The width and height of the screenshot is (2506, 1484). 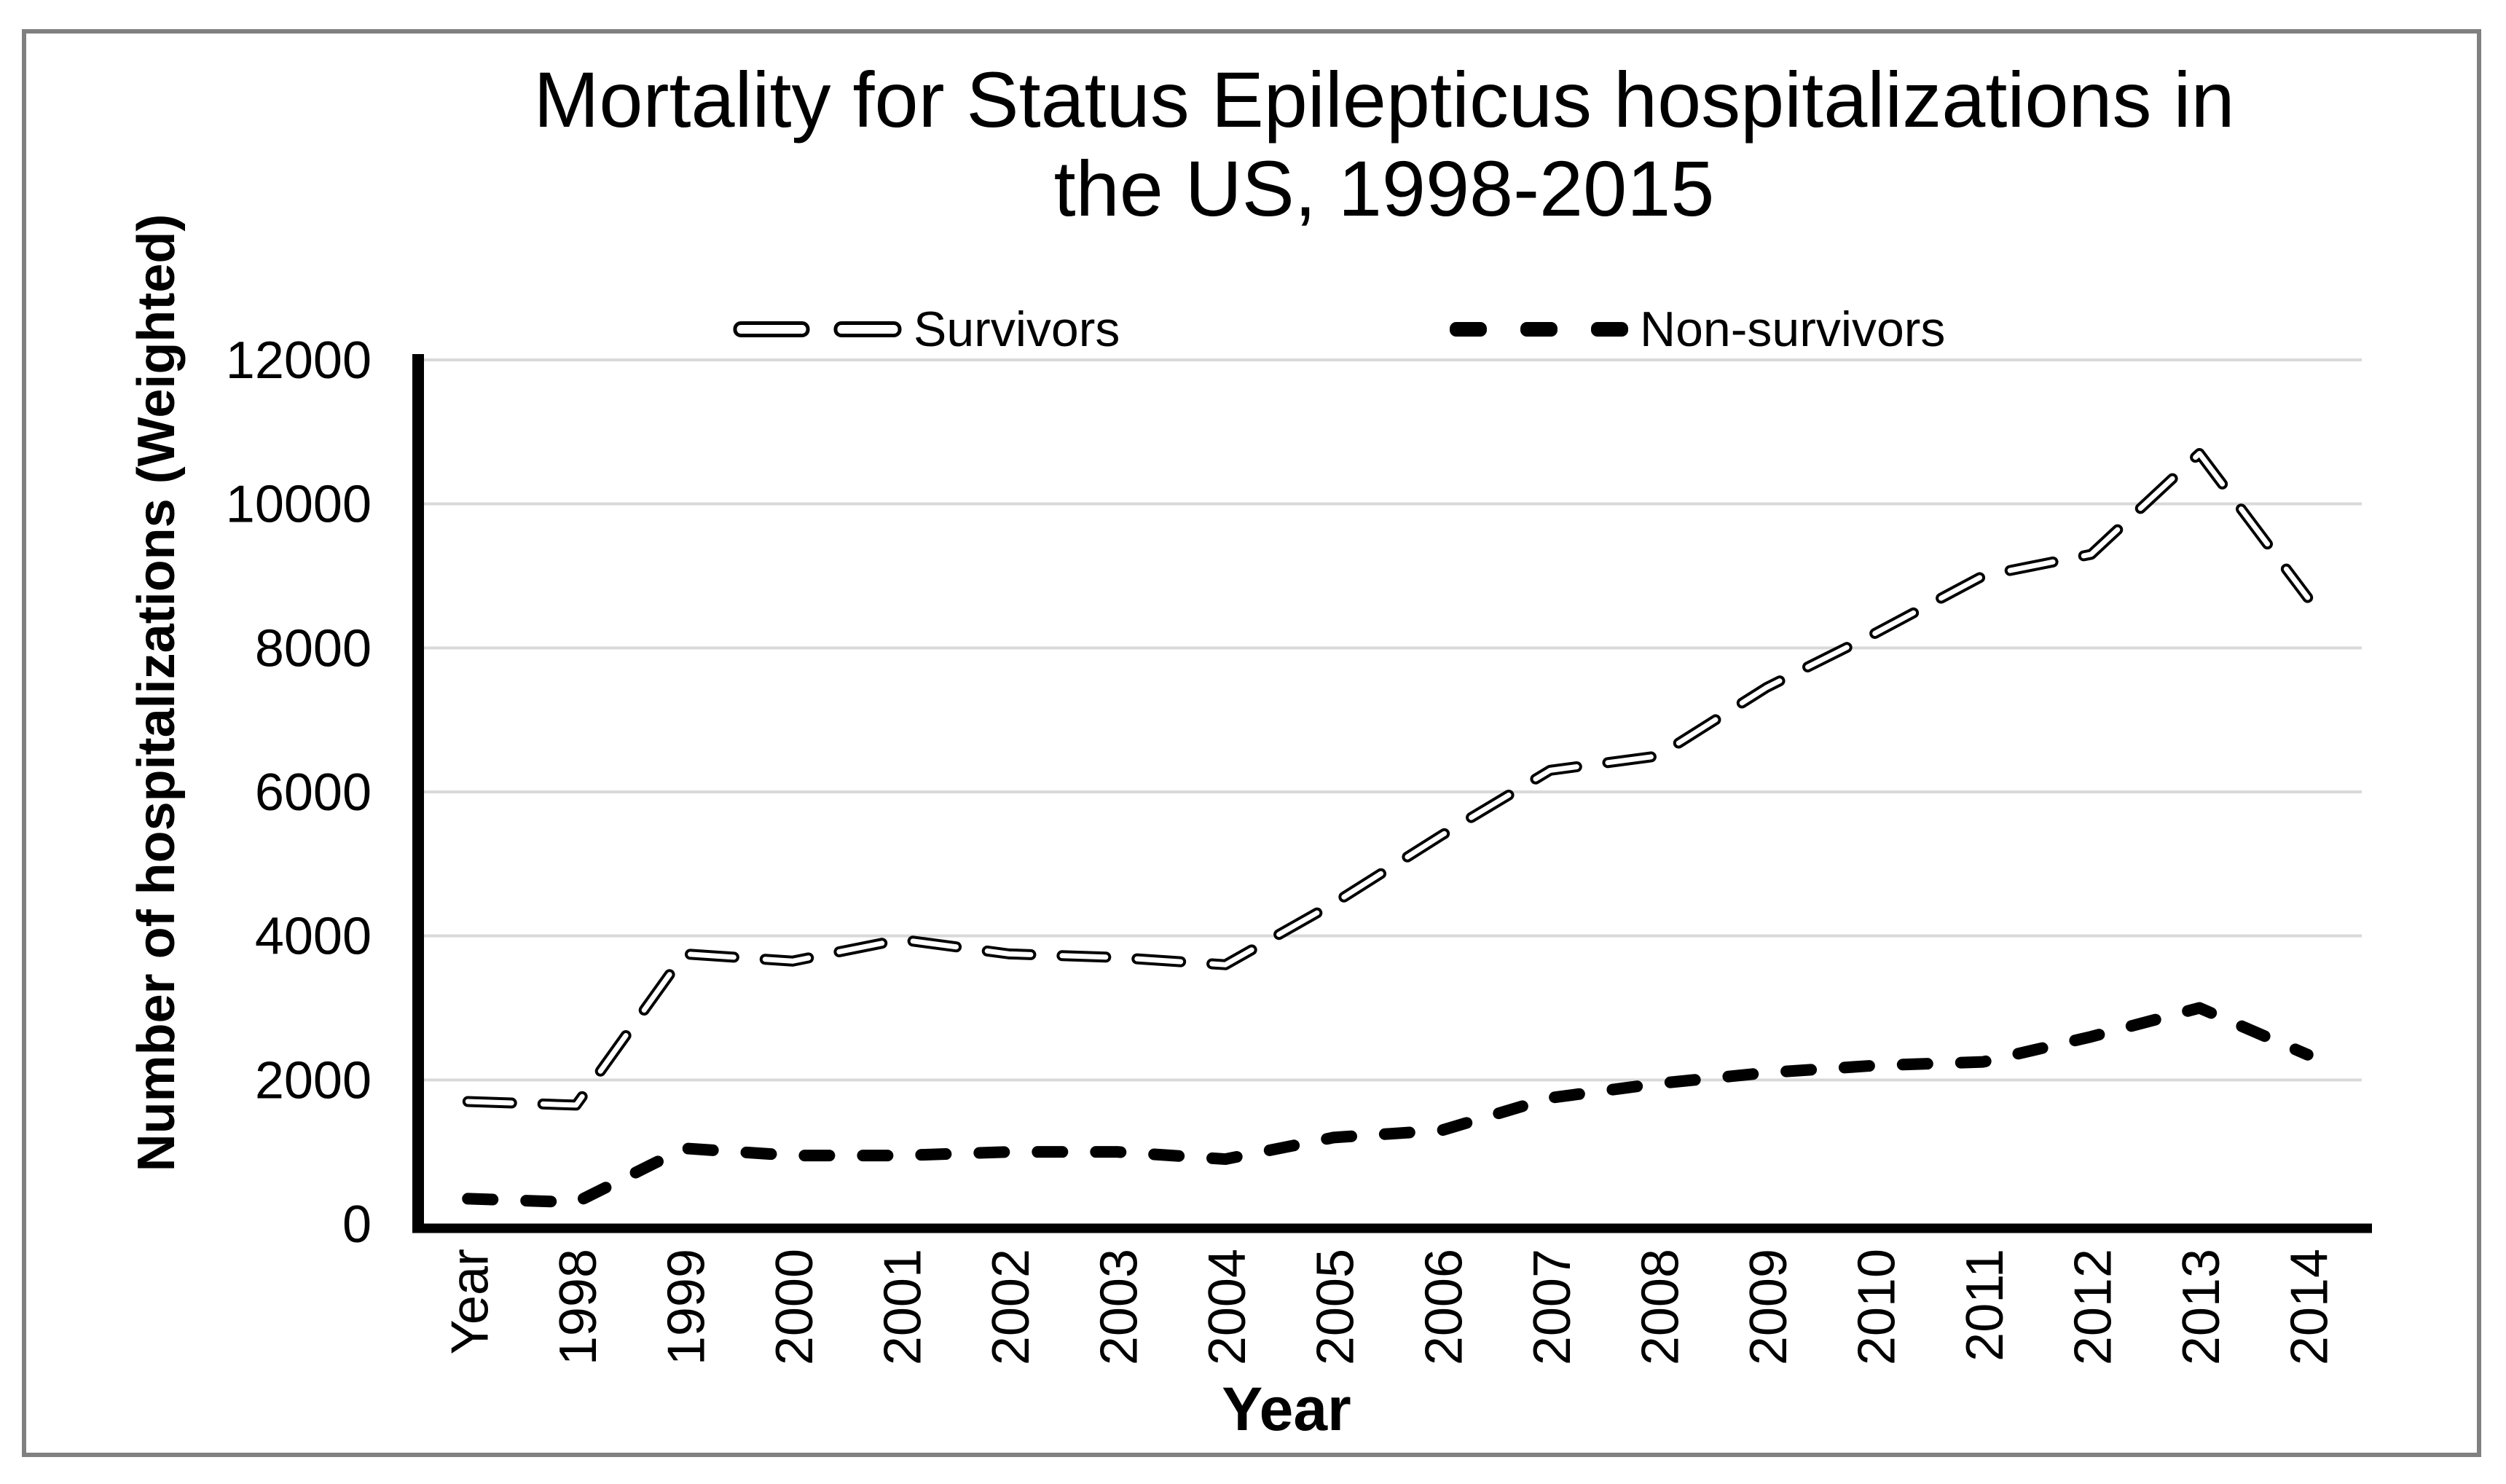 I want to click on x-tick-label: Year, so click(x=470, y=1301).